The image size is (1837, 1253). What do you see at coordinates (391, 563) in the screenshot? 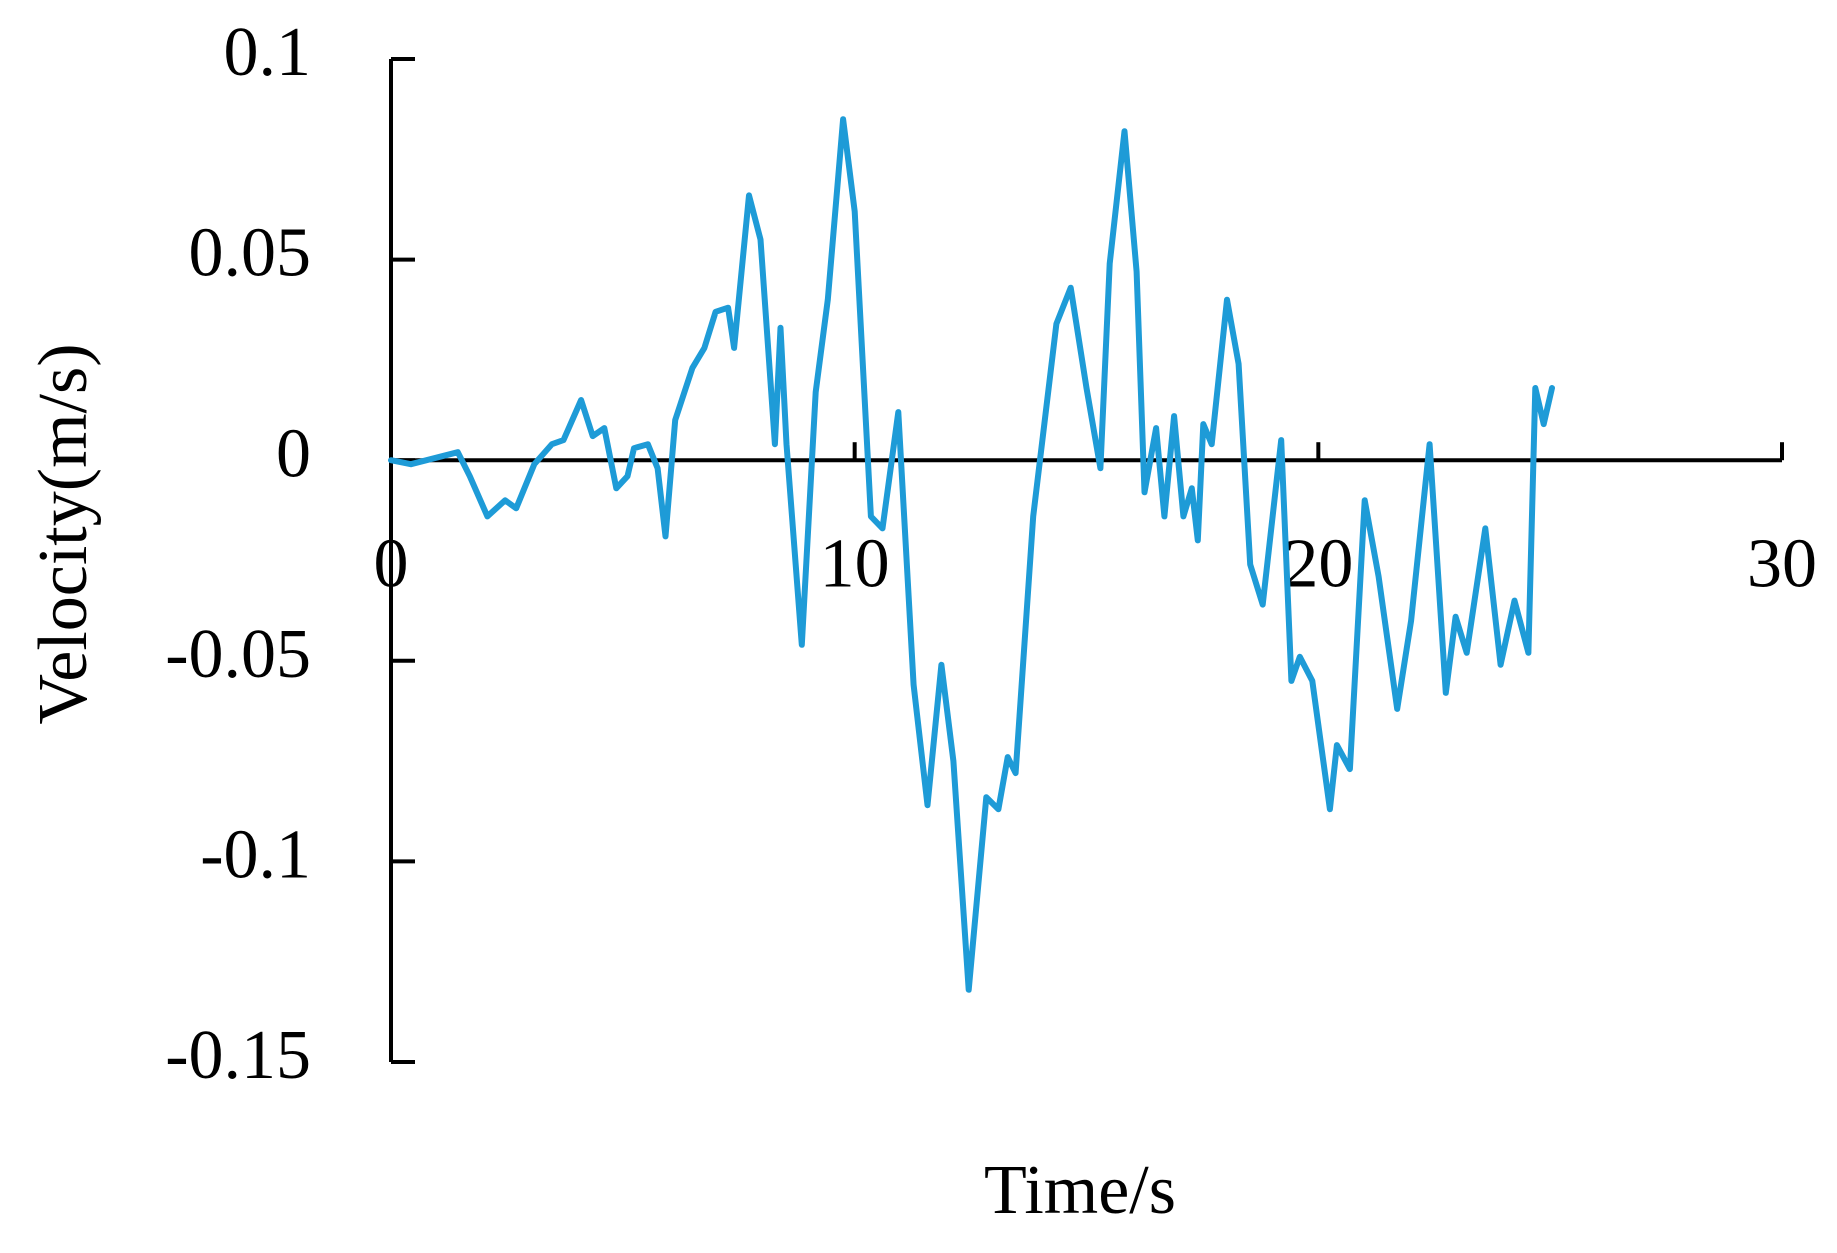
I see `x-tick-label: 0` at bounding box center [391, 563].